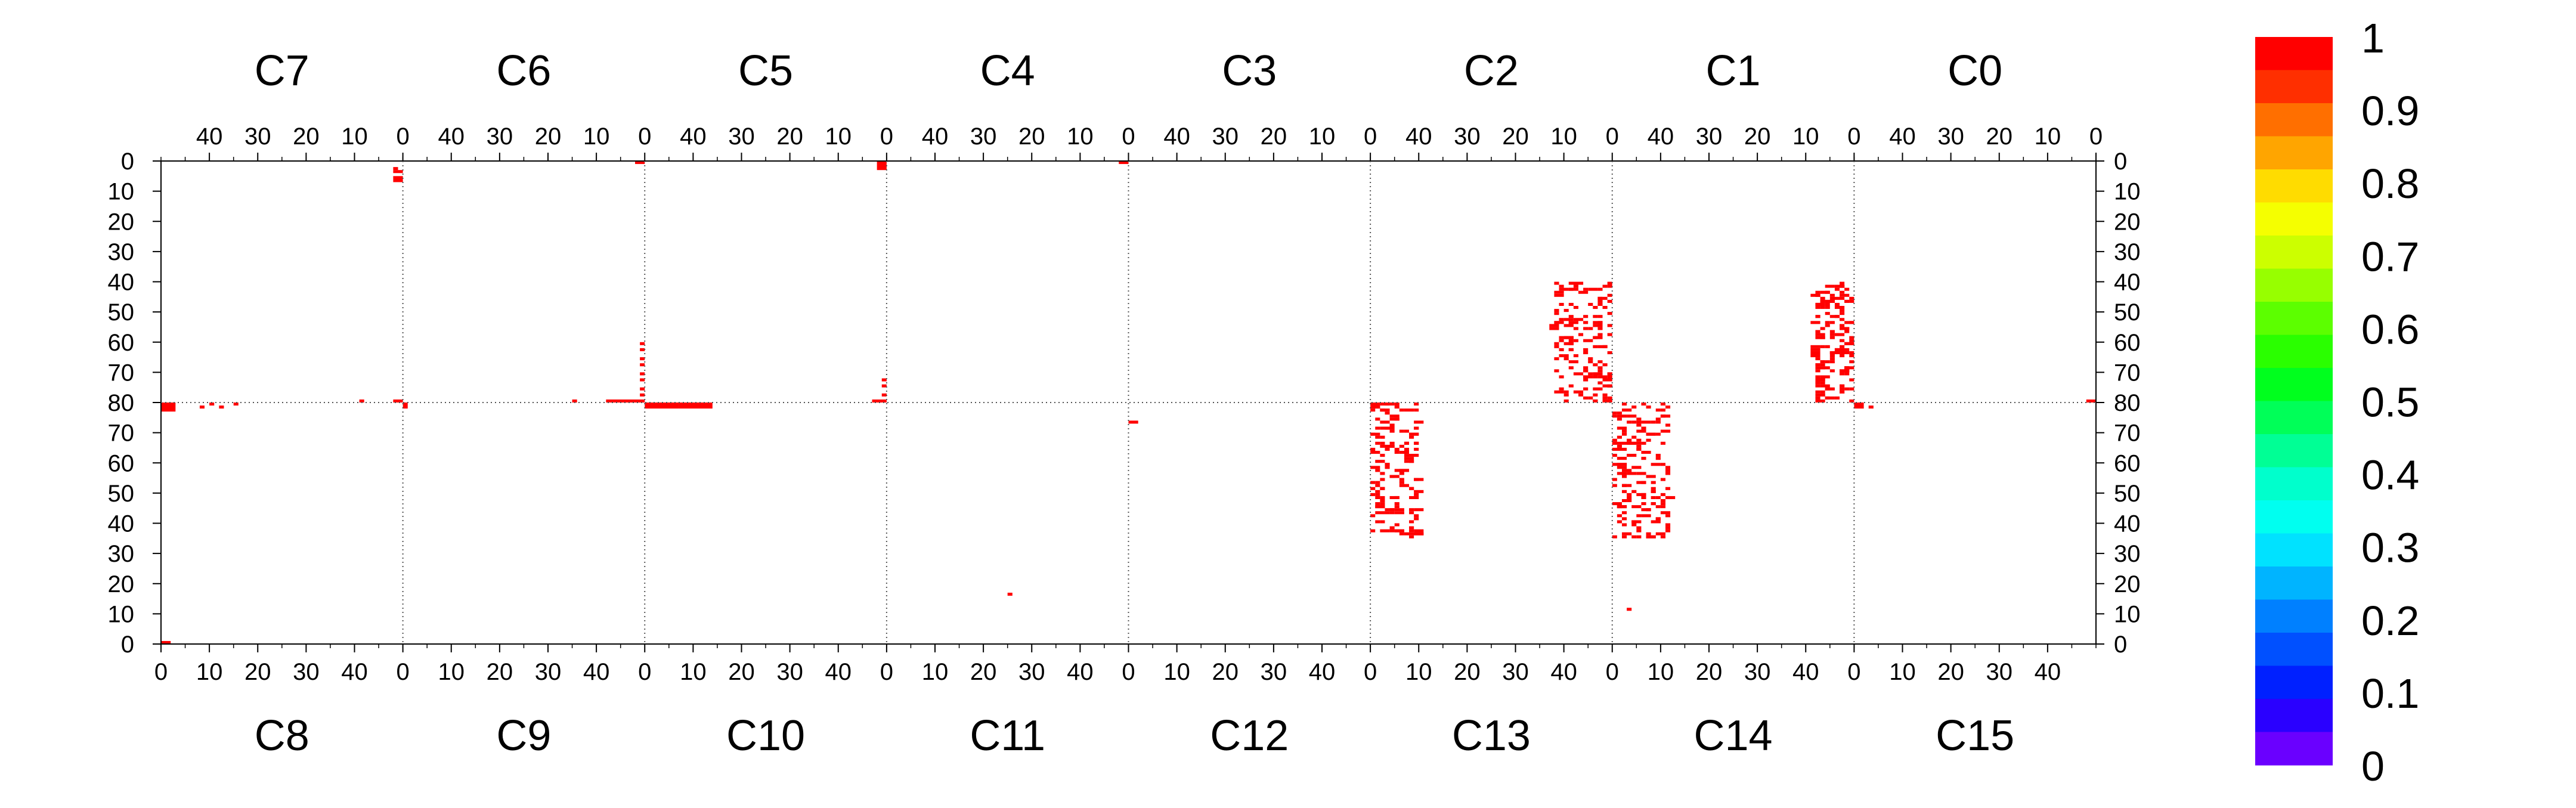  What do you see at coordinates (1734, 71) in the screenshot?
I see `panel-label-c1: C1` at bounding box center [1734, 71].